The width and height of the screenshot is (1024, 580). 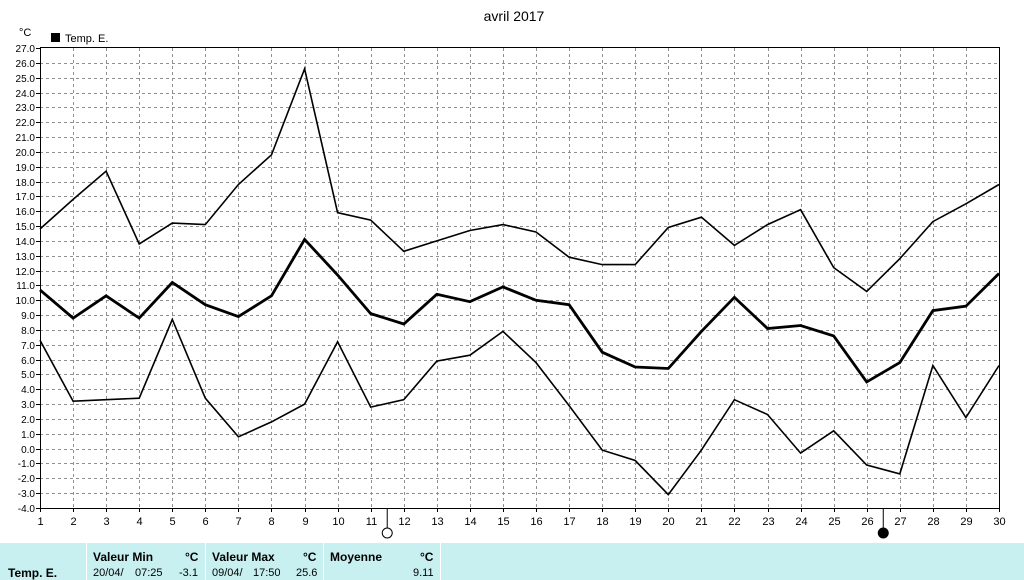 What do you see at coordinates (26, 64) in the screenshot?
I see `y-tick-label: 26.0` at bounding box center [26, 64].